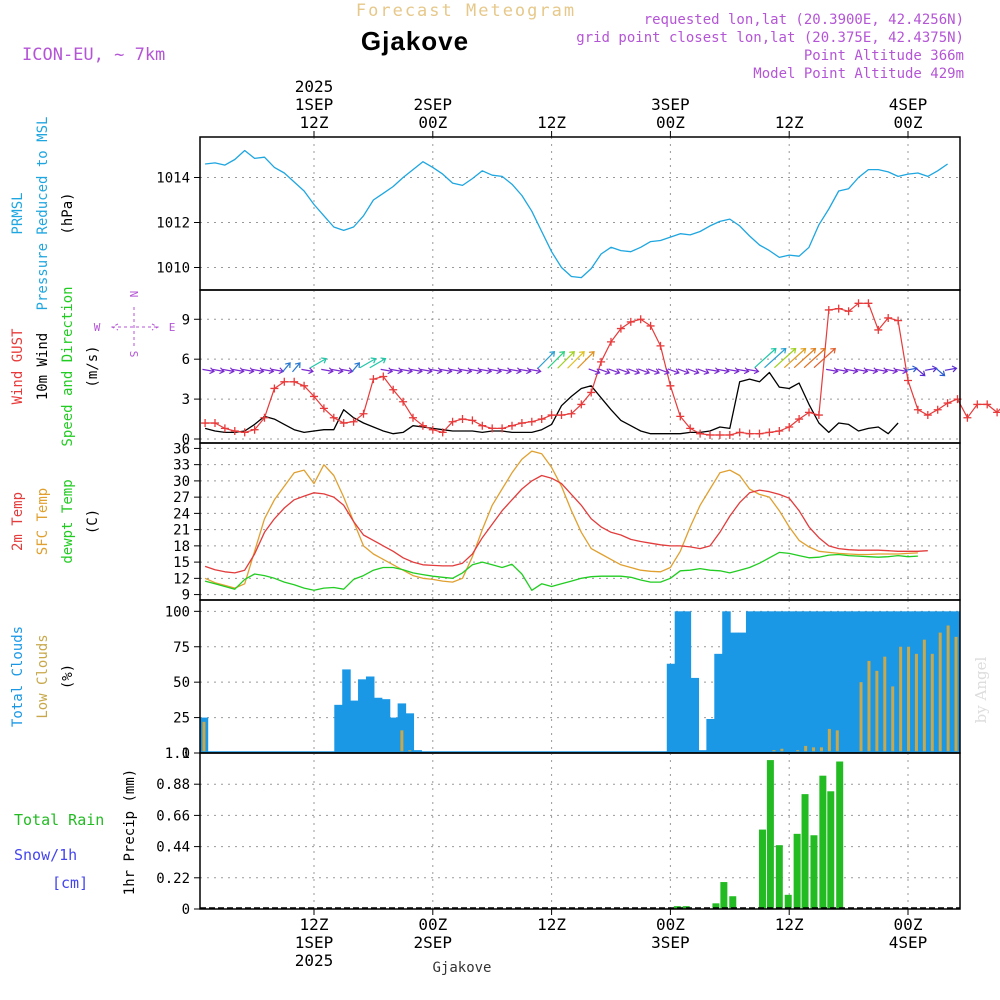 The image size is (1000, 1000). Describe the element at coordinates (43, 366) in the screenshot. I see `axis-label-line: 10m Wind` at that location.